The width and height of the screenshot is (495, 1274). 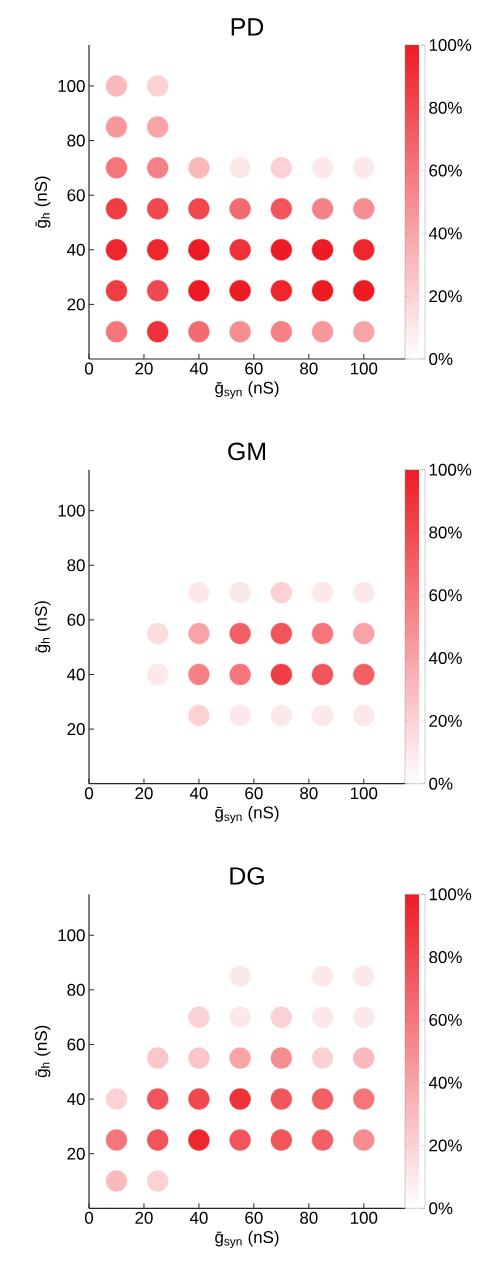 What do you see at coordinates (247, 451) in the screenshot?
I see `chart-title: GM` at bounding box center [247, 451].